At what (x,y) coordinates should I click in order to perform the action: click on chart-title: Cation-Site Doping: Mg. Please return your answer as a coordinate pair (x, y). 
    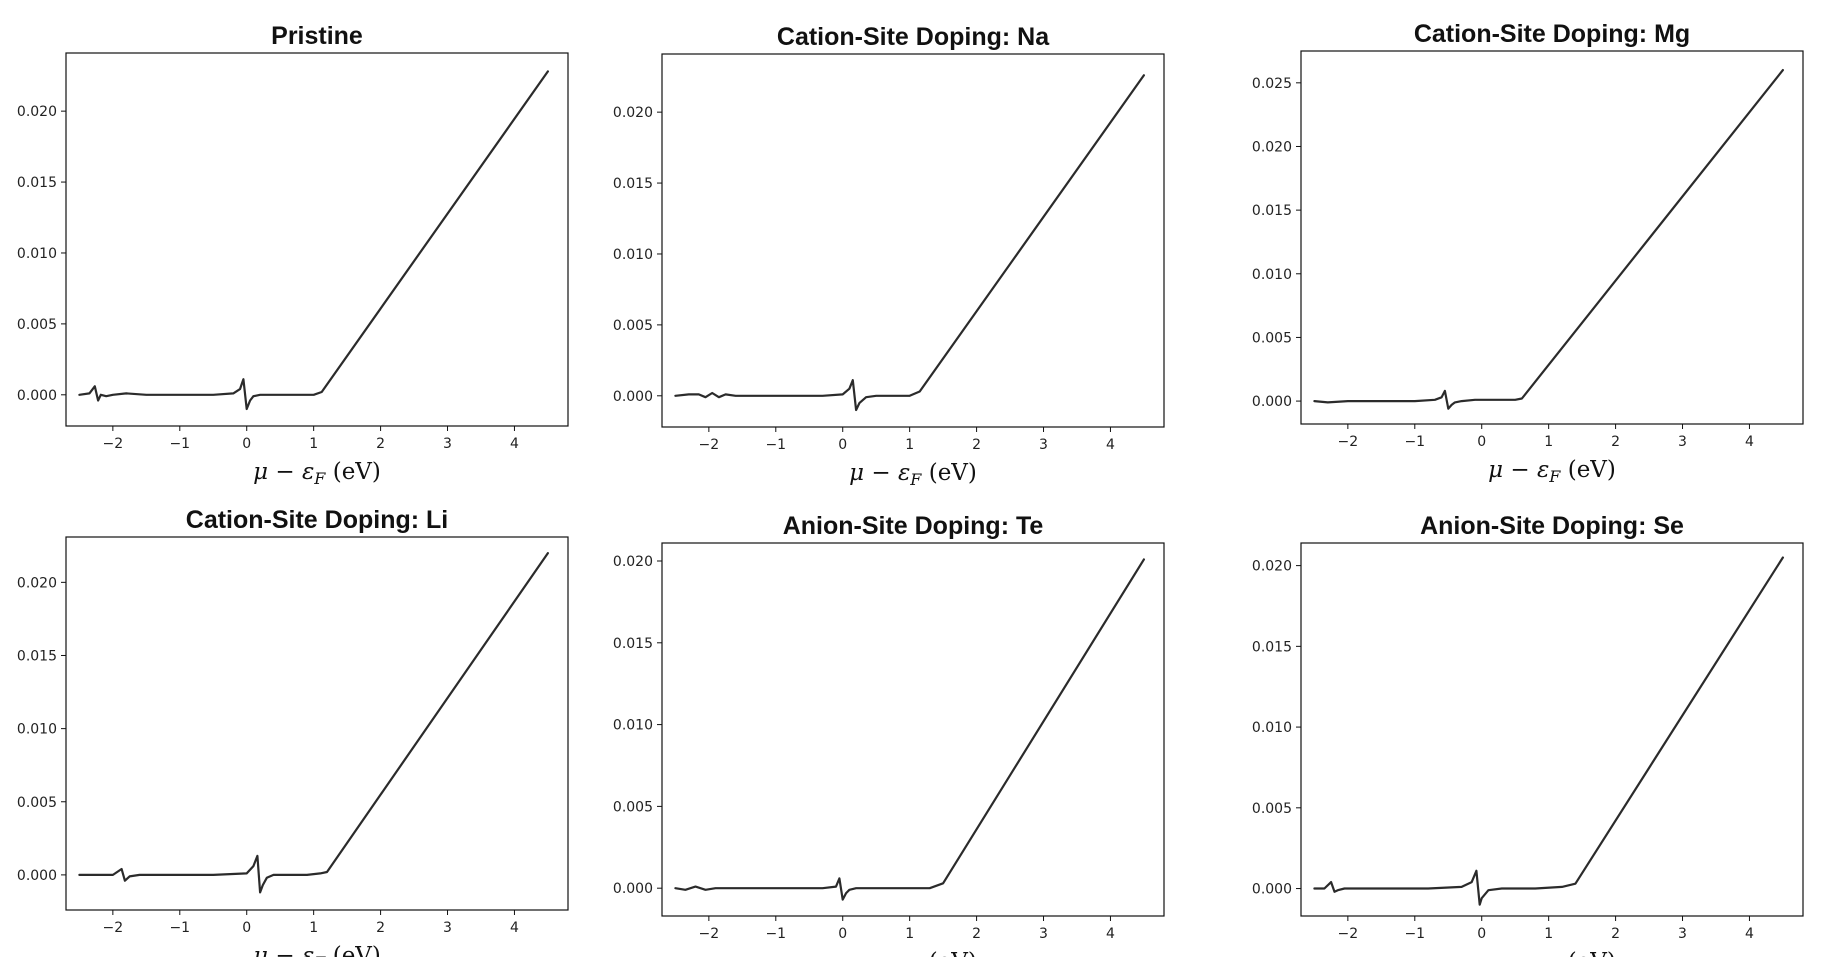
    Looking at the image, I should click on (1552, 34).